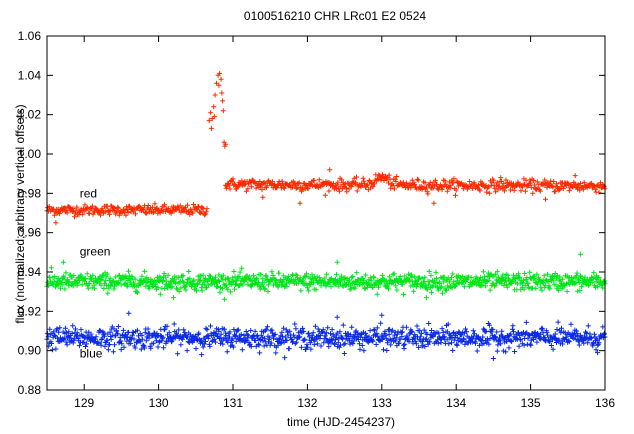  I want to click on y-tick-label: 0.96, so click(30, 233).